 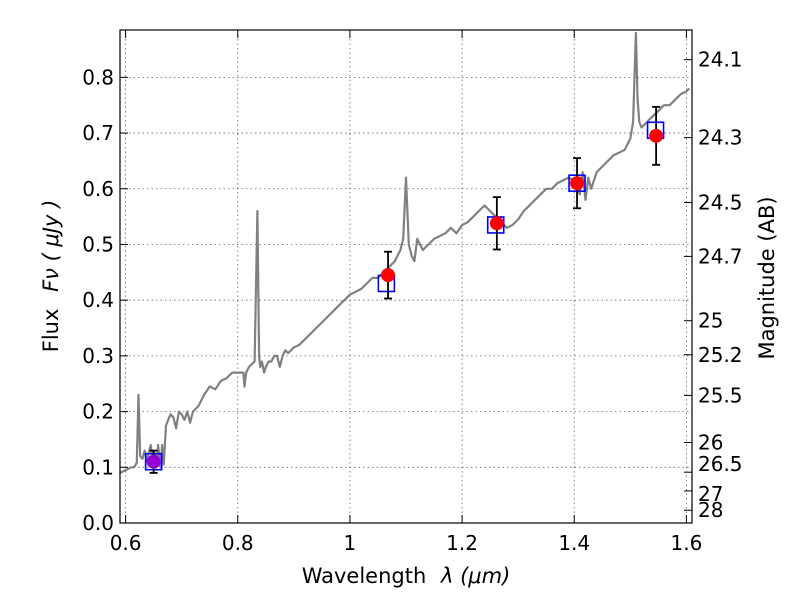 What do you see at coordinates (710, 321) in the screenshot?
I see `mag-tick-label: 25` at bounding box center [710, 321].